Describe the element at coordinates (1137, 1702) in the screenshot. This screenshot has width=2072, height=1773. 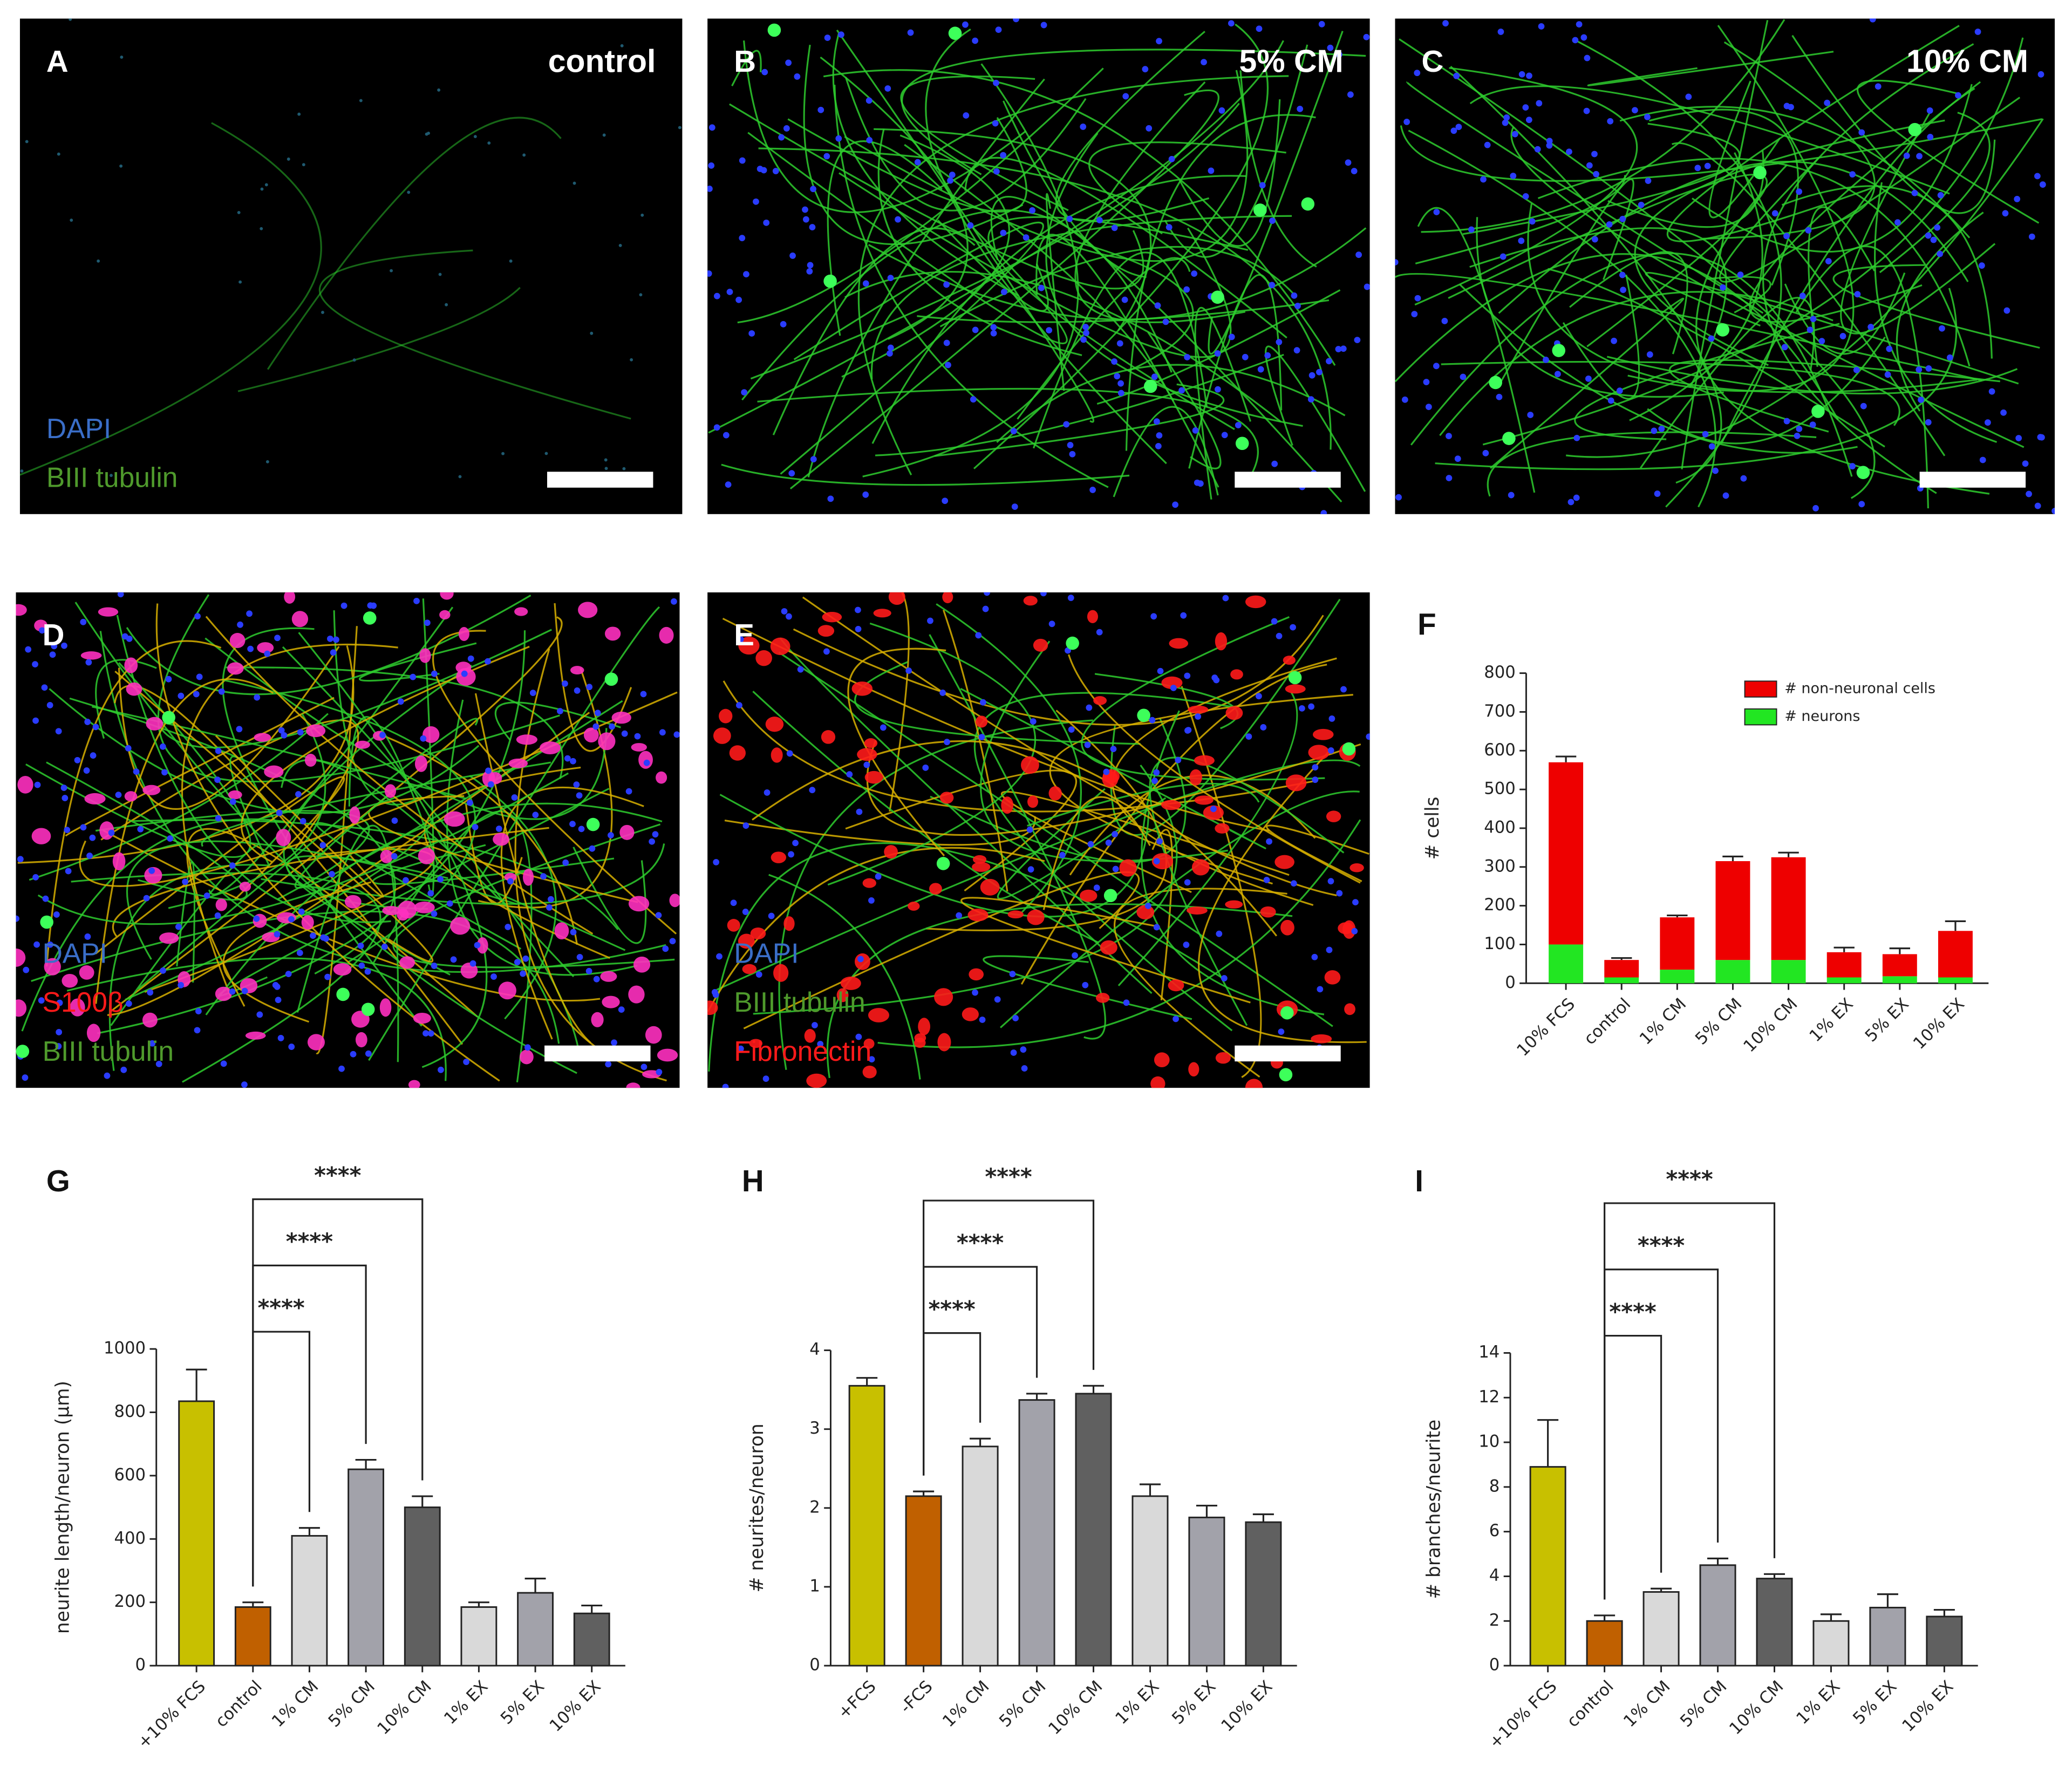
I see `x-tick-label: 1% EX` at that location.